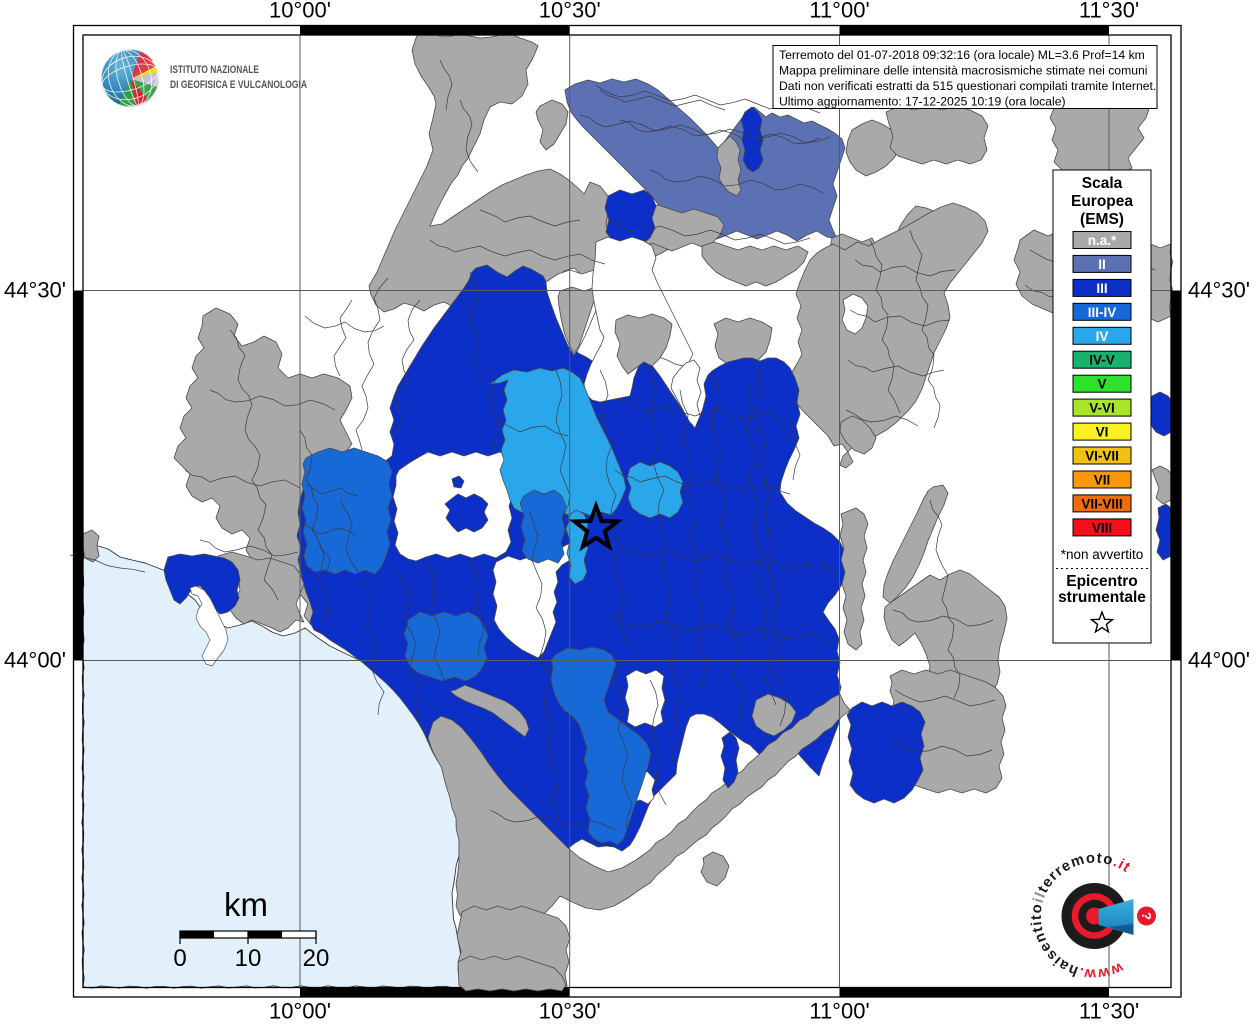 Image resolution: width=1256 pixels, height=1024 pixels. What do you see at coordinates (214, 70) in the screenshot?
I see `svg-text: ISTITUTO NAZIONALE` at bounding box center [214, 70].